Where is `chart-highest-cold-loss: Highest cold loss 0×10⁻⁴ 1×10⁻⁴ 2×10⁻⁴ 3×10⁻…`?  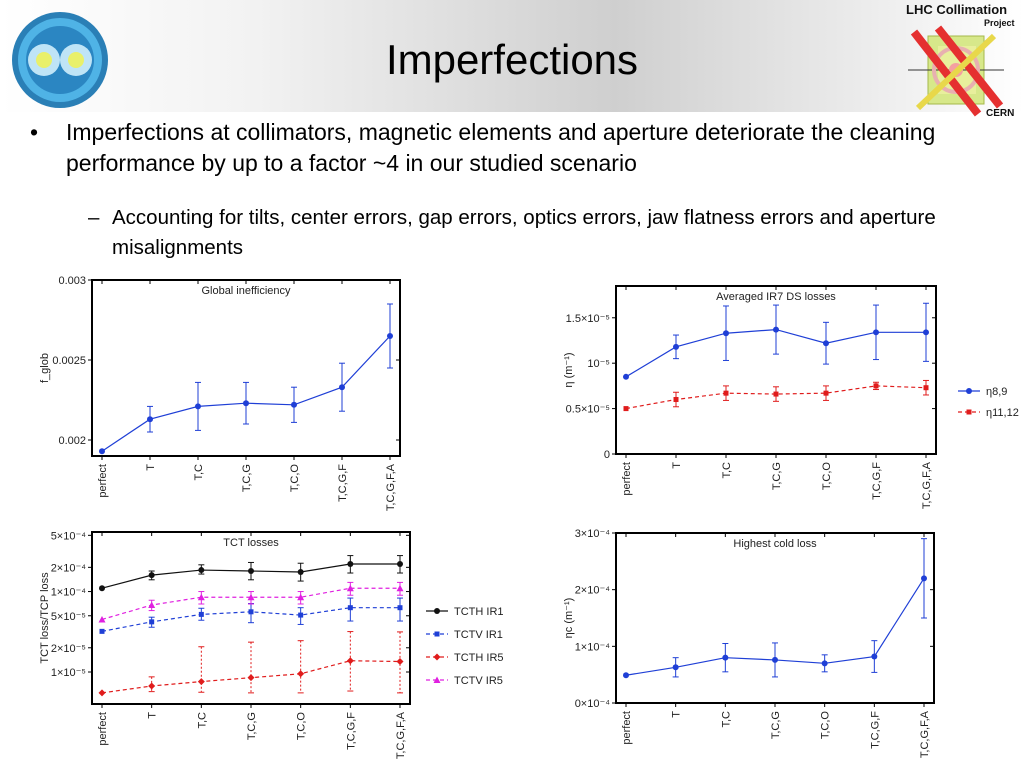
chart-highest-cold-loss: Highest cold loss 0×10⁻⁴ 1×10⁻⁴ 2×10⁻⁴ 3×10⁻… is located at coordinates (749, 643).